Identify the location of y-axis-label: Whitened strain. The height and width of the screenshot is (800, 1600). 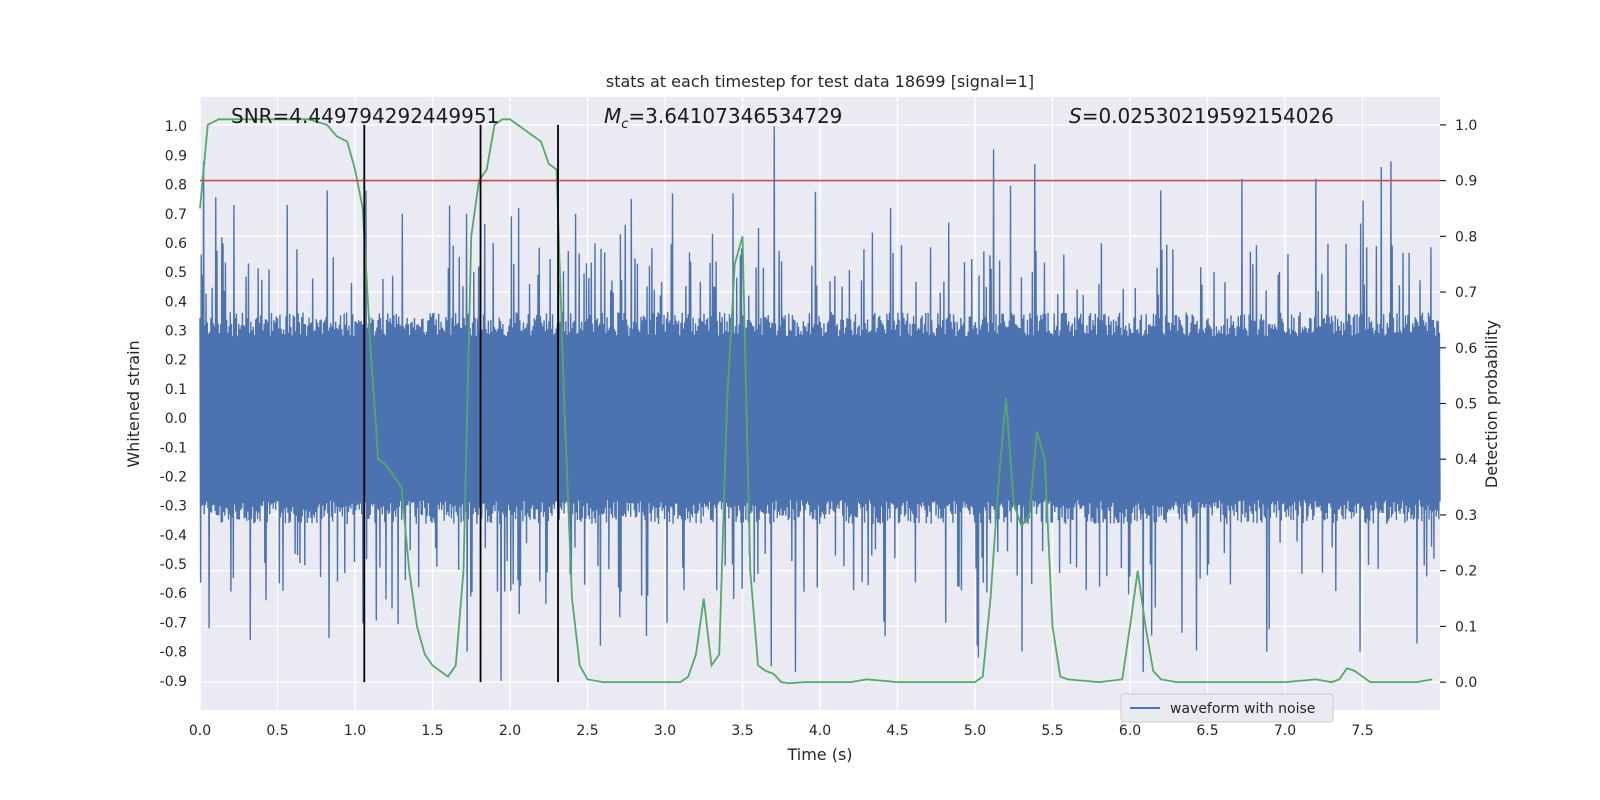
(133, 403).